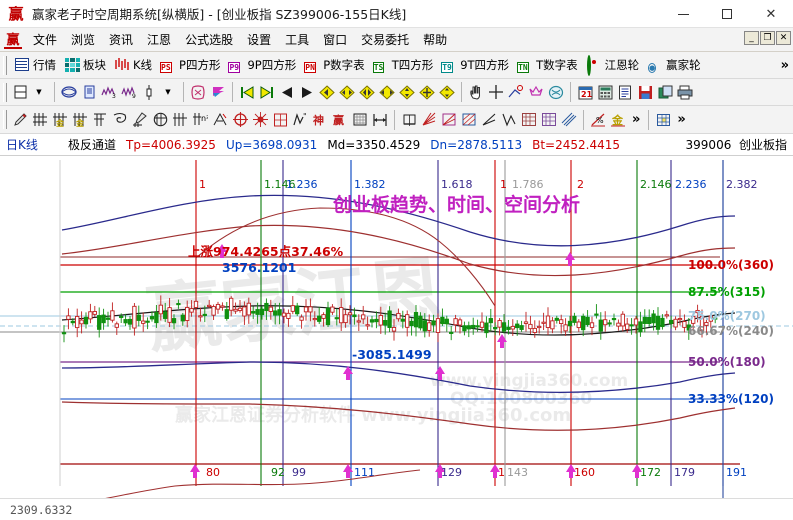 This screenshot has width=793, height=520. What do you see at coordinates (129, 92) in the screenshot?
I see `ma9-icon: 9` at bounding box center [129, 92].